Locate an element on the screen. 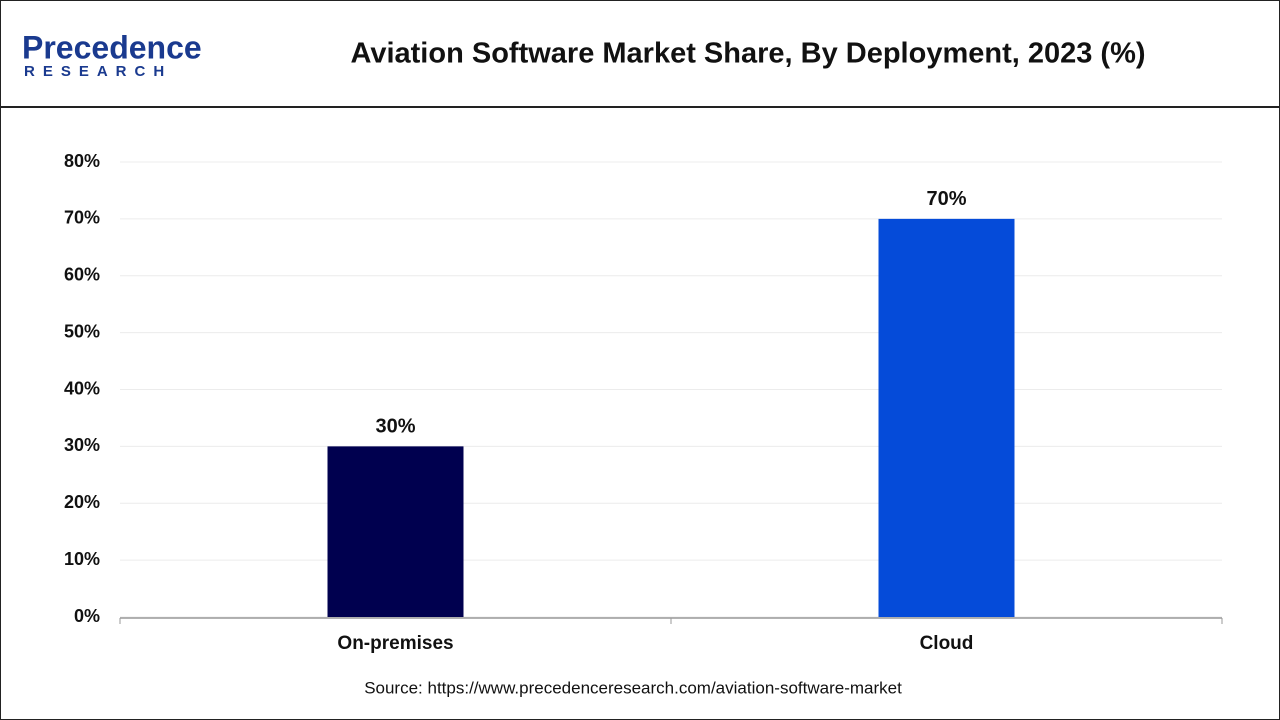 The image size is (1280, 720). x-tick-label: Cloud is located at coordinates (947, 643).